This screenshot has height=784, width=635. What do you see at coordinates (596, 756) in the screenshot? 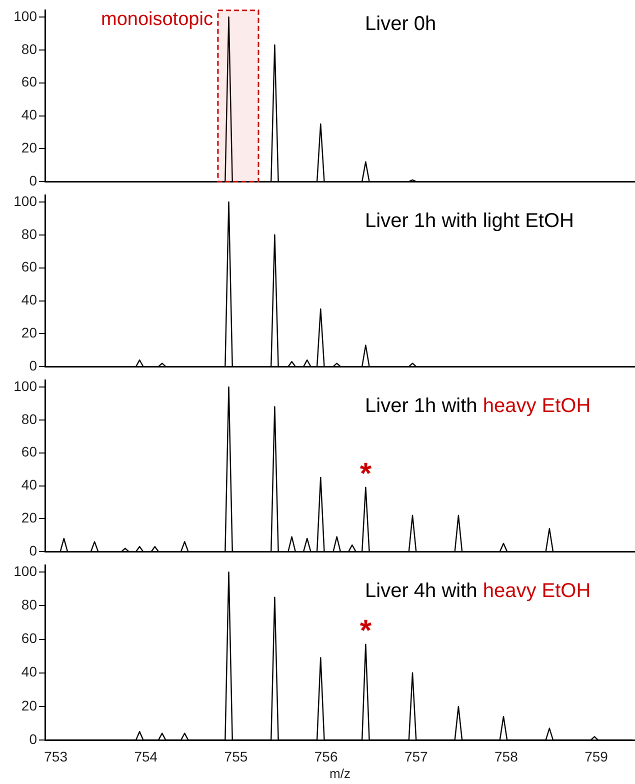
I see `x-tick-label: 759` at bounding box center [596, 756].